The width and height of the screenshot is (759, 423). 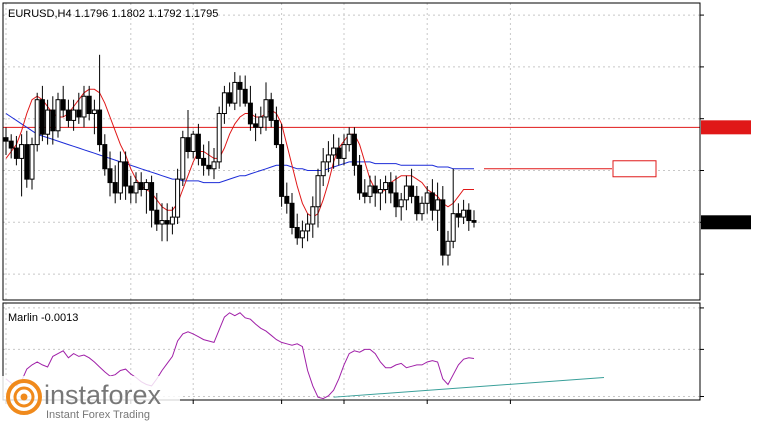 I want to click on oscillator-header: Marlin -0.0013, so click(x=43, y=318).